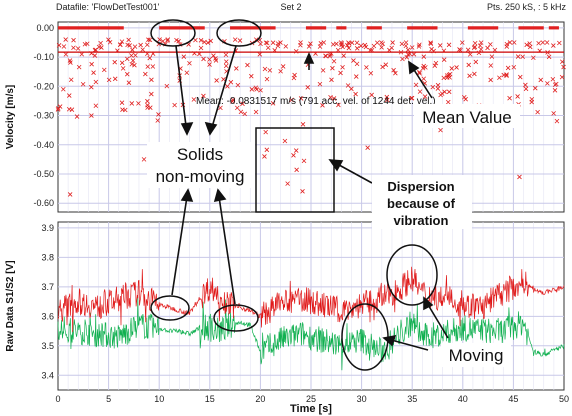 The width and height of the screenshot is (572, 416). What do you see at coordinates (43, 203) in the screenshot?
I see `velocity-tick-label: -0.60` at bounding box center [43, 203].